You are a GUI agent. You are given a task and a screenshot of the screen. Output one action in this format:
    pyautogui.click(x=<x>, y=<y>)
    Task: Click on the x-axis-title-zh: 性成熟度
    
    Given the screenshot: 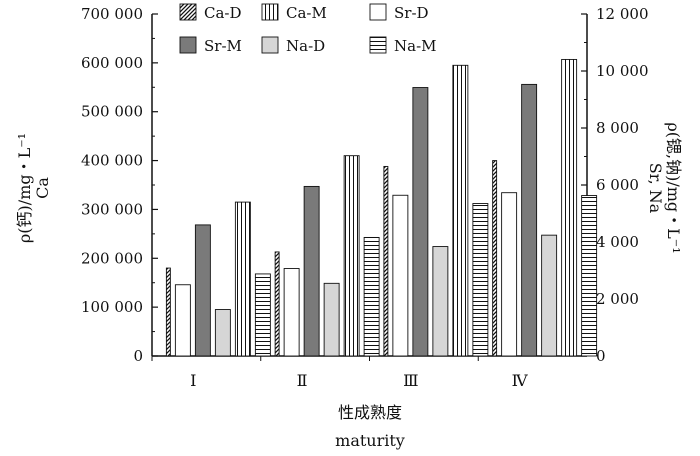 What is the action you would take?
    pyautogui.click(x=370, y=412)
    